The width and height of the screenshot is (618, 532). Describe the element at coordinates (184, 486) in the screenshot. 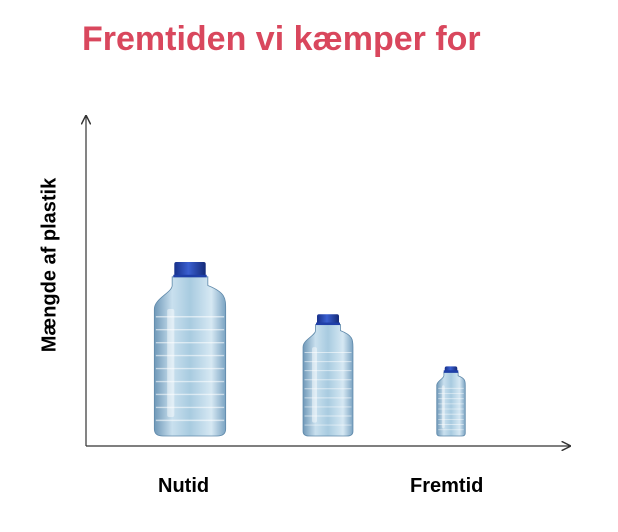

I see `x-tick-label-nutid: Nutid` at that location.